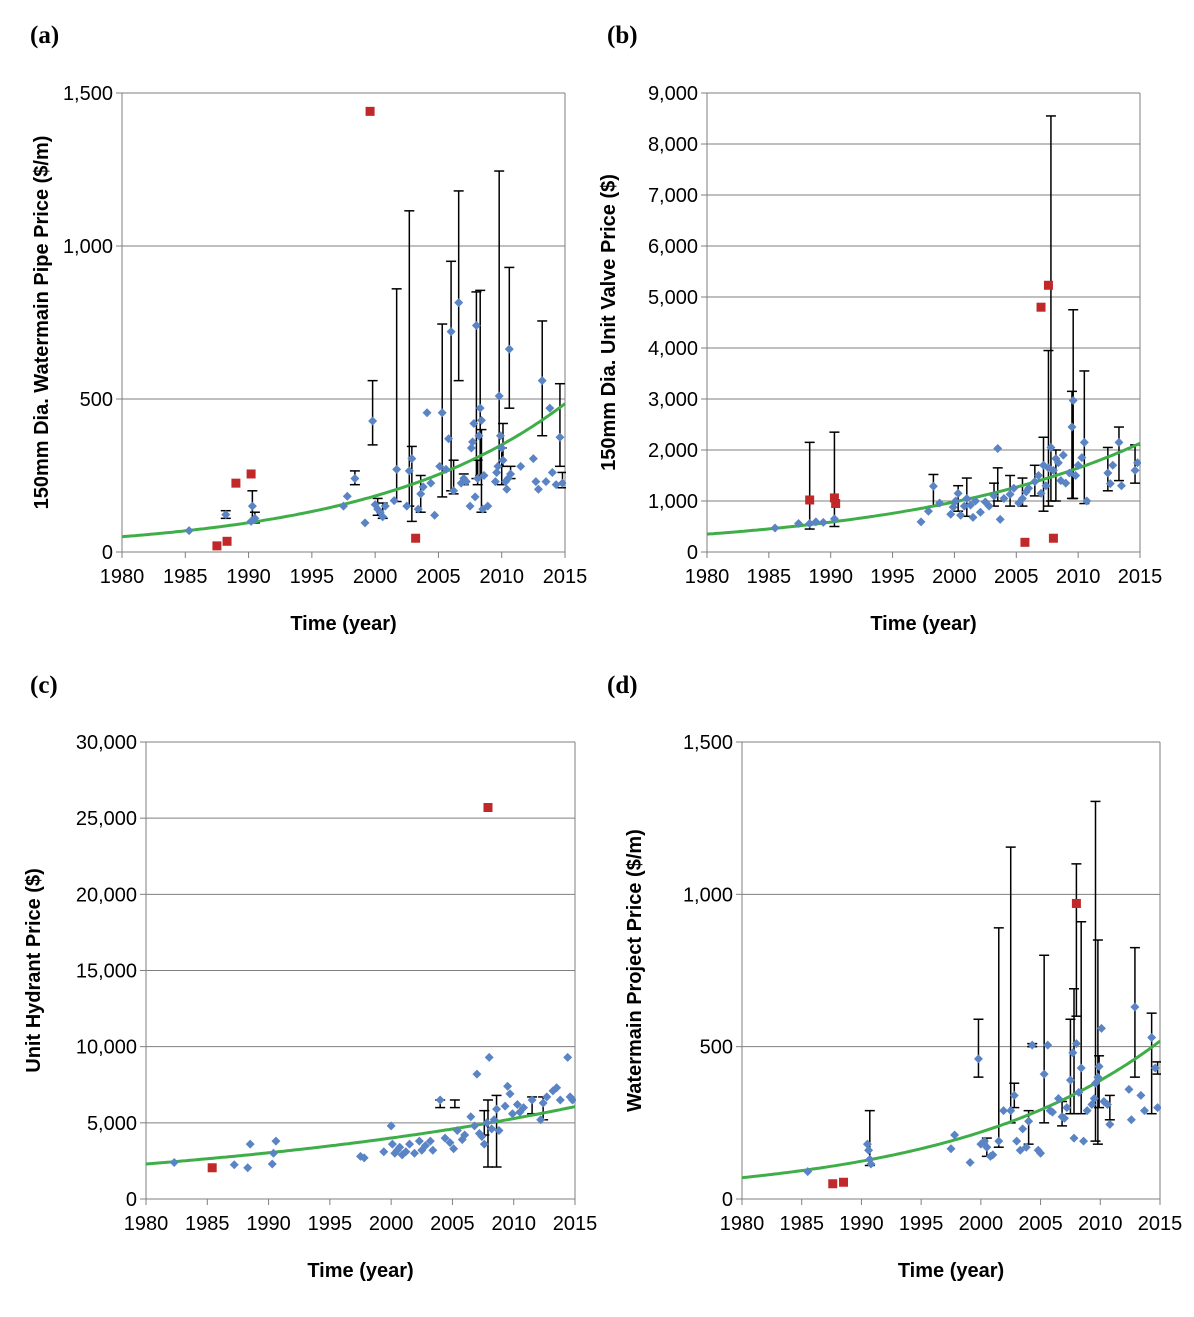 This screenshot has width=1194, height=1317. What do you see at coordinates (106, 895) in the screenshot?
I see `y-tick-label: 20,000` at bounding box center [106, 895].